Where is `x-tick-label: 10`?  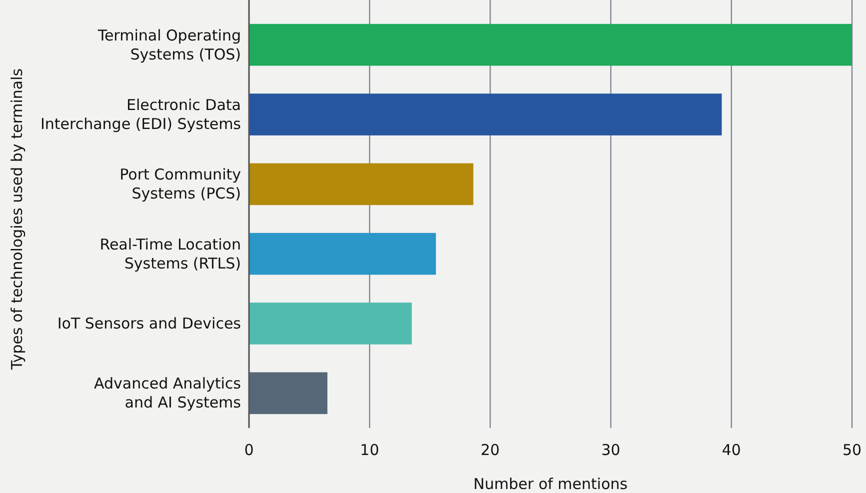
x-tick-label: 10 is located at coordinates (370, 450).